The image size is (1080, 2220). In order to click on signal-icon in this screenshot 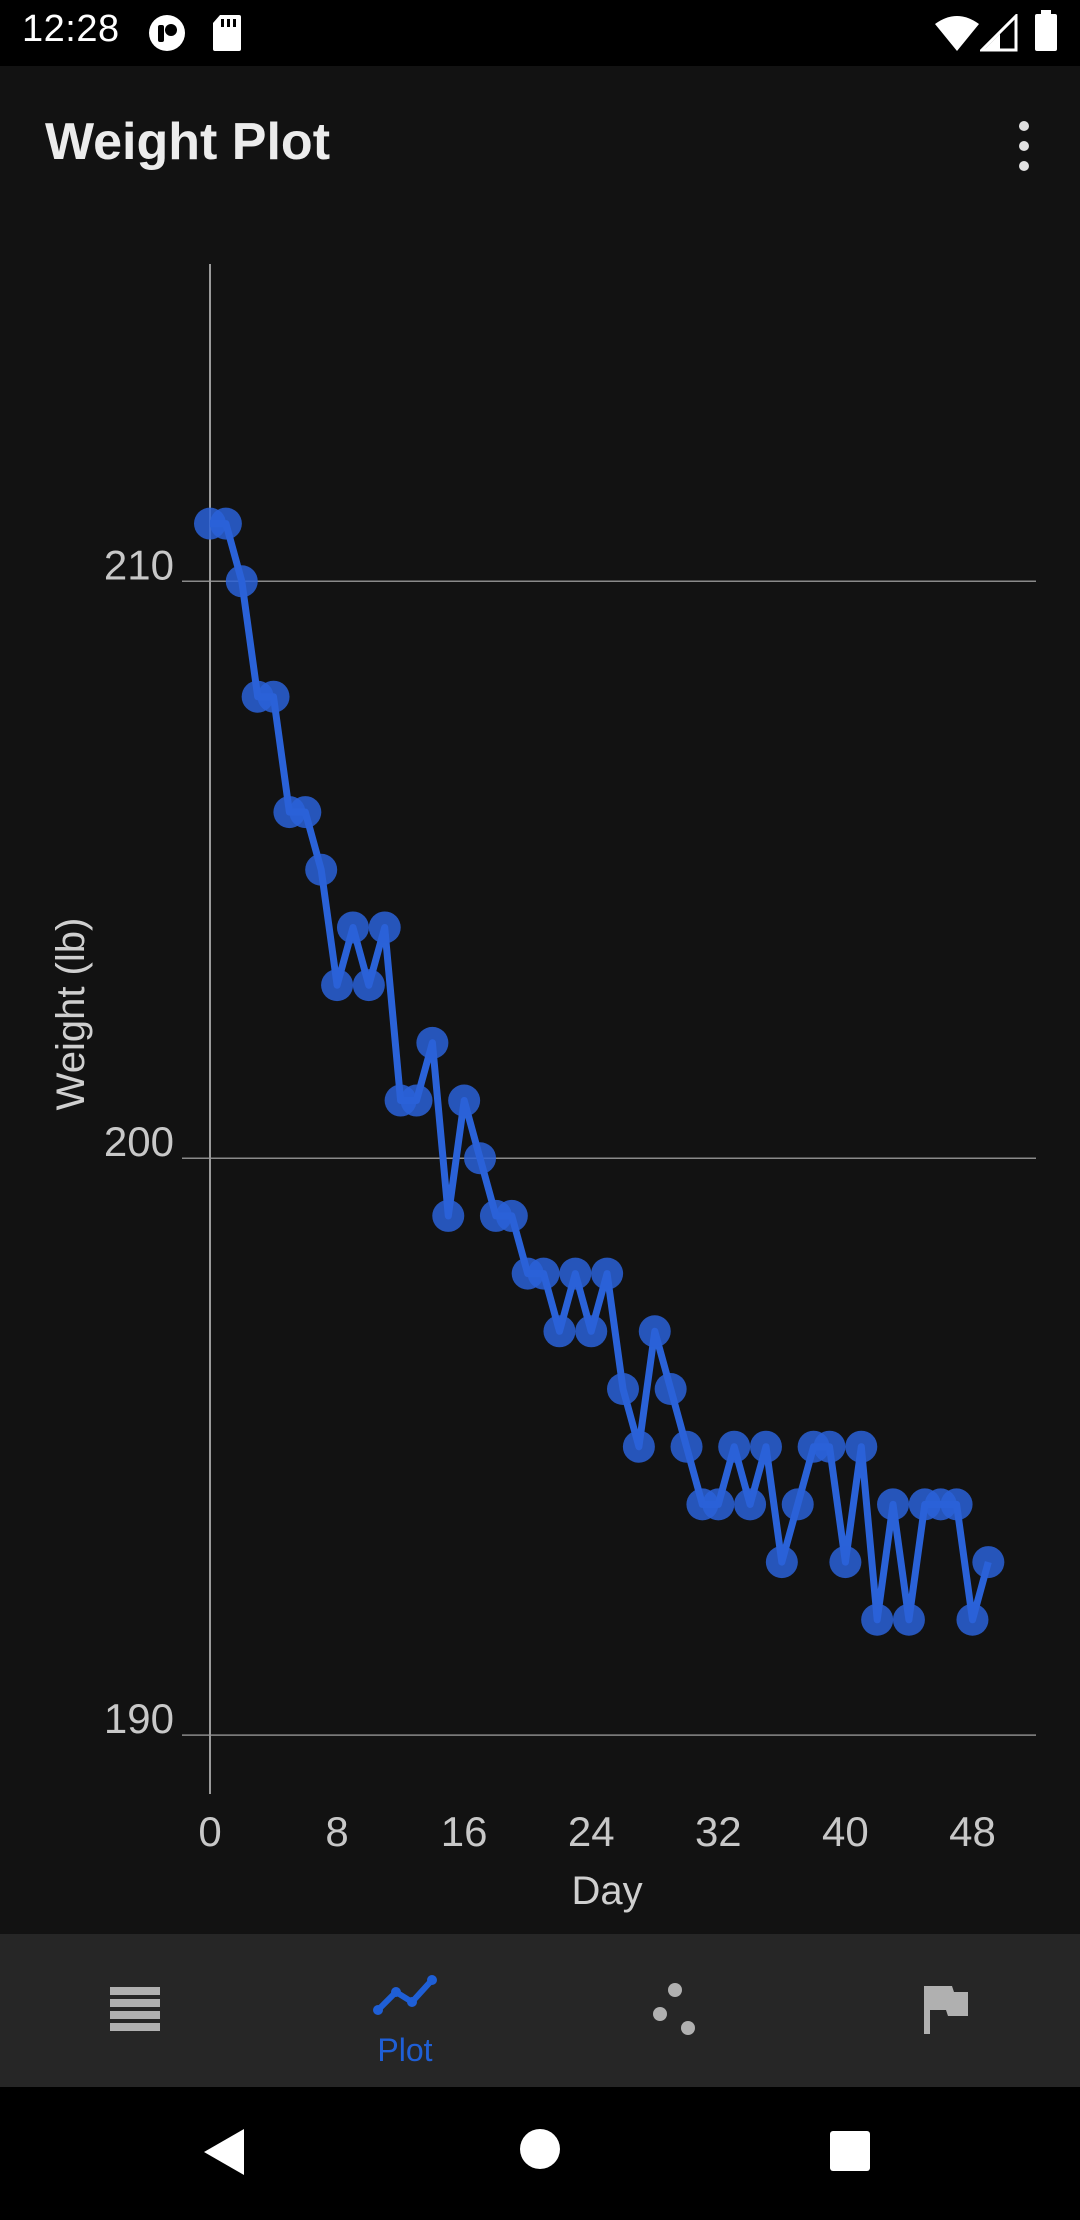, I will do `click(999, 33)`.